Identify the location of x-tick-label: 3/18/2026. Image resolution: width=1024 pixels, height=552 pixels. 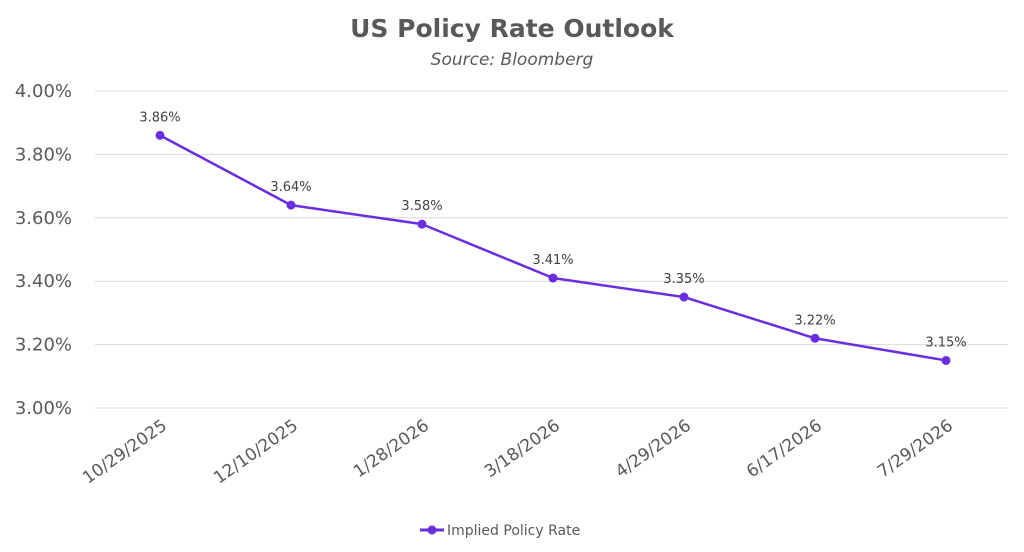
(522, 449).